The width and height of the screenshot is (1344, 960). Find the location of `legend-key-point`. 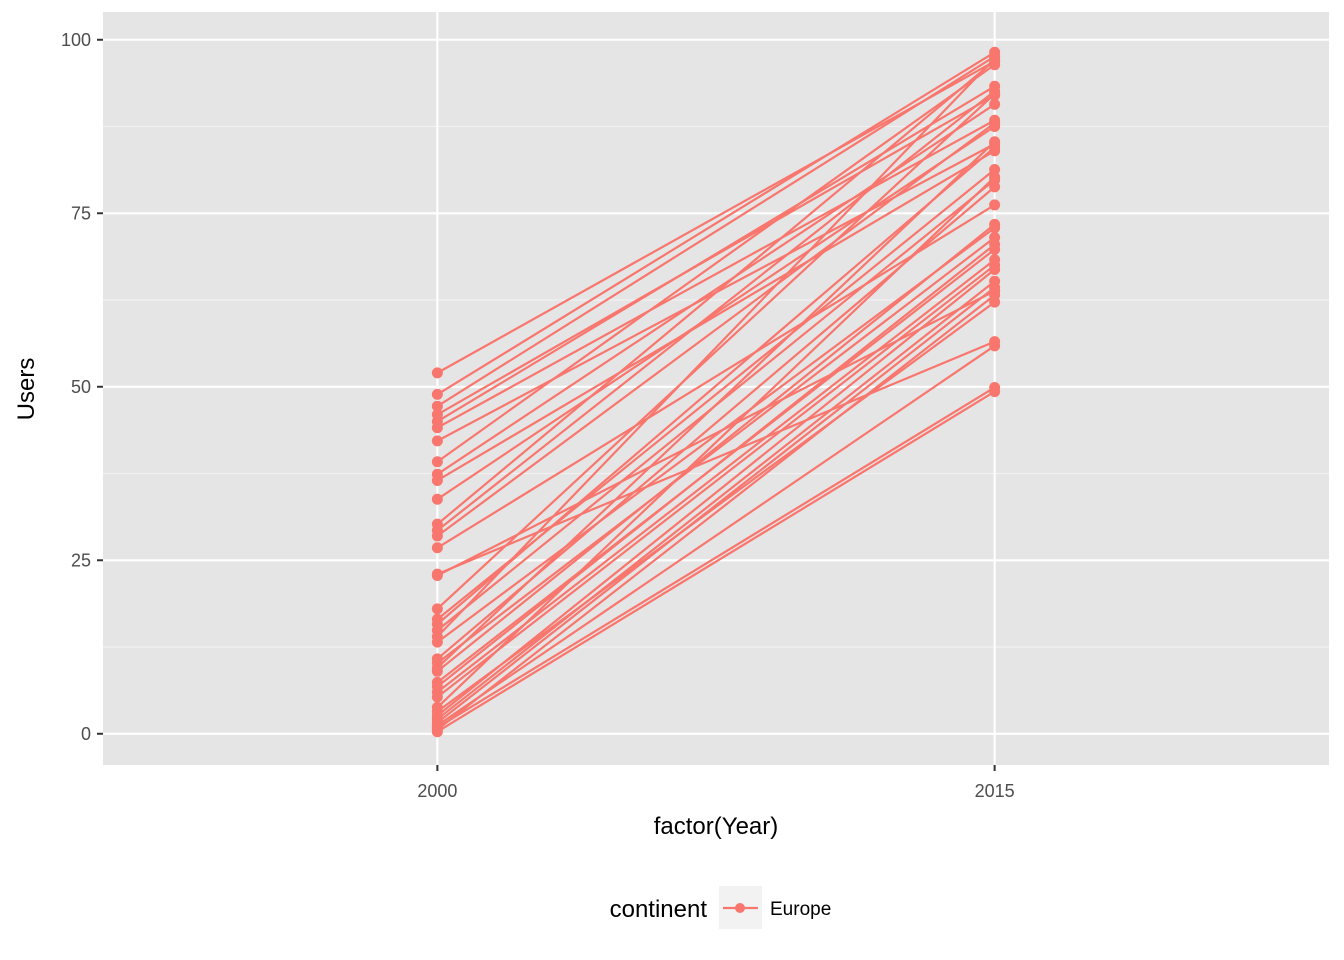

legend-key-point is located at coordinates (740, 908).